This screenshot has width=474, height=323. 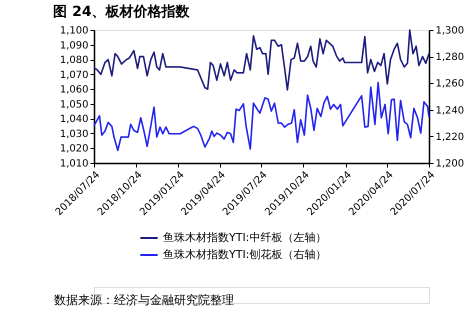 I want to click on y2-tick-label: 1,300, so click(x=450, y=31).